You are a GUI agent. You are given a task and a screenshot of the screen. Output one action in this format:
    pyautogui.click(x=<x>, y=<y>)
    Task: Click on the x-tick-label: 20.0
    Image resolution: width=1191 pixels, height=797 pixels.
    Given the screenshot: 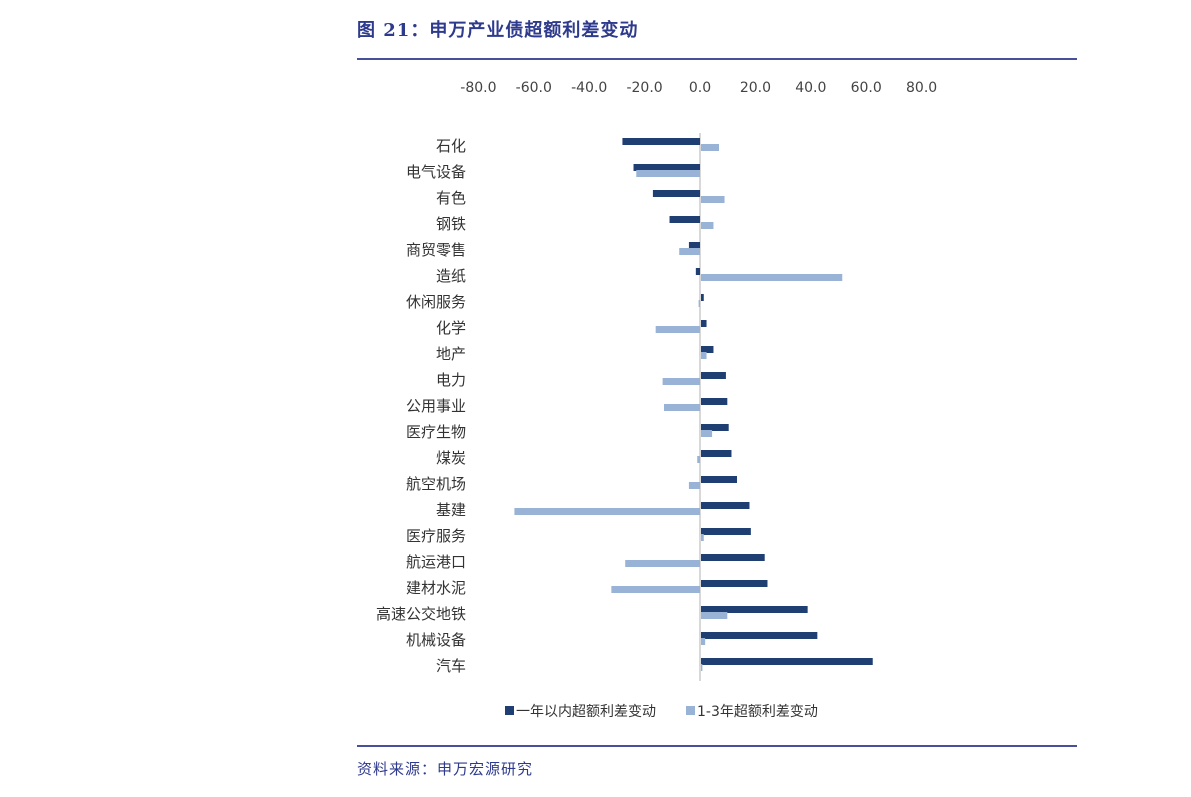 What is the action you would take?
    pyautogui.click(x=755, y=88)
    